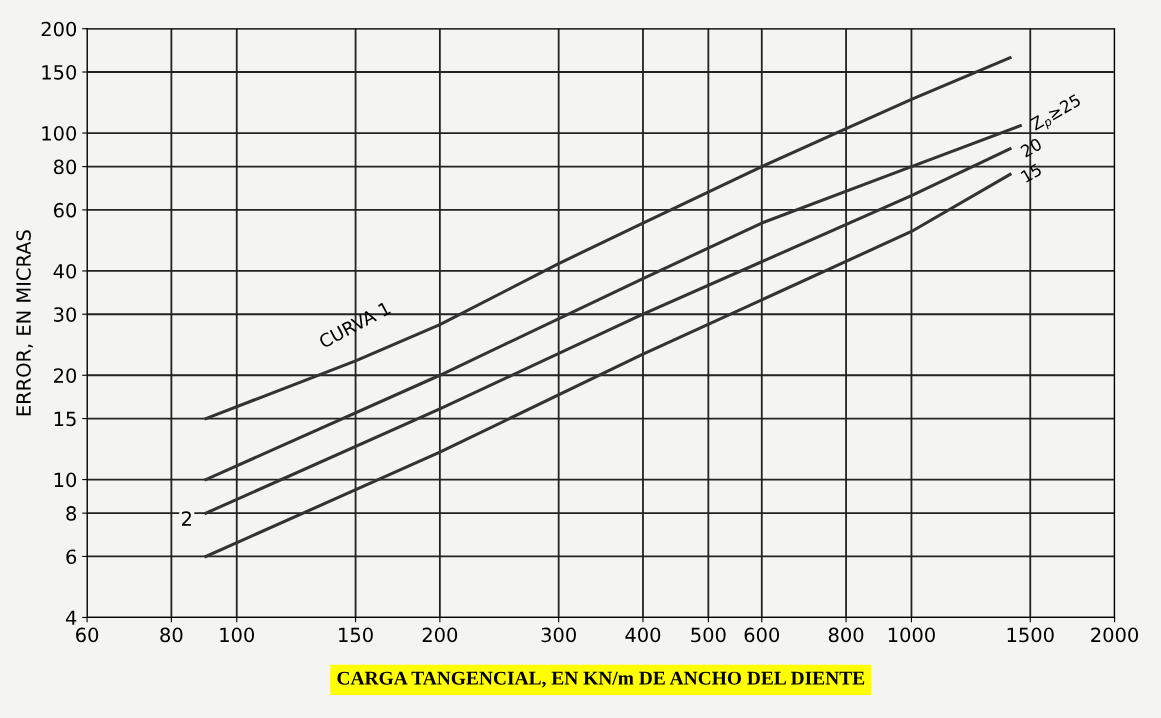 This screenshot has width=1161, height=718. I want to click on x-tick-label: 150, so click(356, 635).